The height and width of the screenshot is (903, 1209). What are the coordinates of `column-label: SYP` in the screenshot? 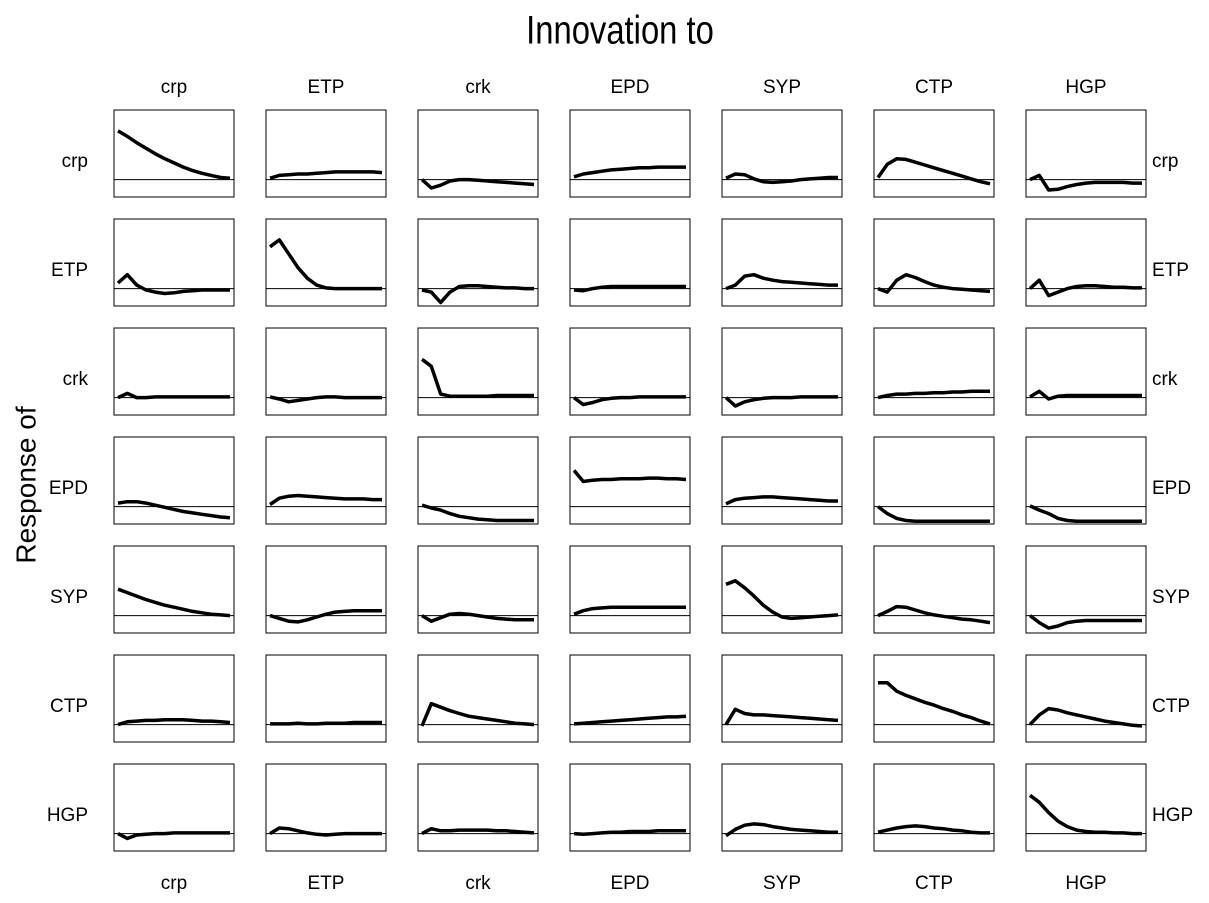 It's located at (782, 87).